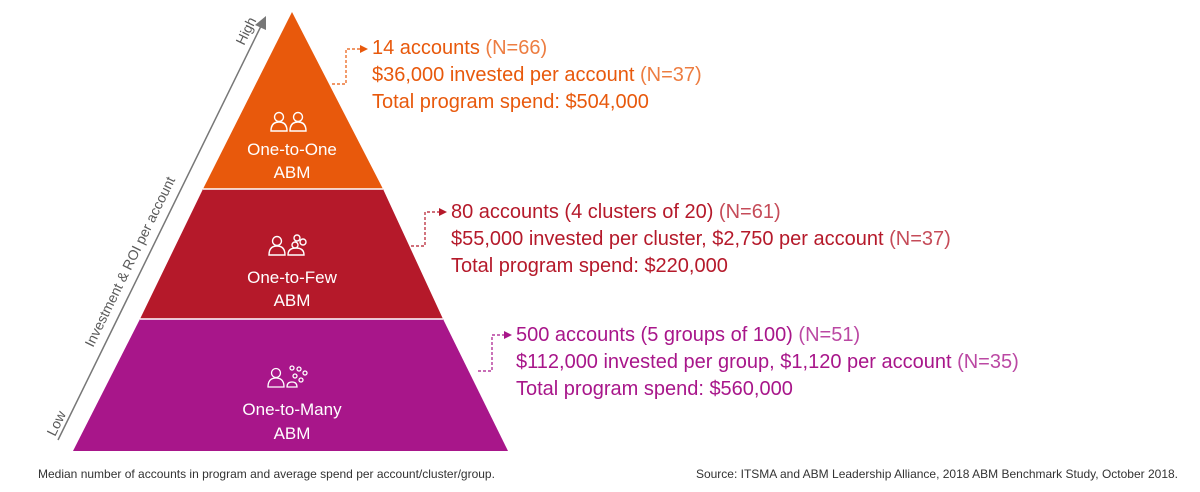 The image size is (1200, 492). Describe the element at coordinates (287, 245) in the screenshot. I see `person-and-cluster-icon` at that location.